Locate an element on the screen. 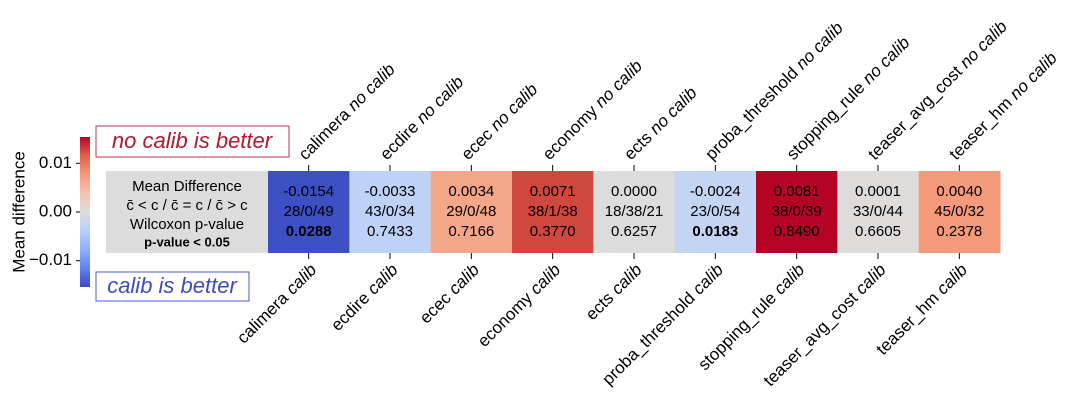  colorbar is located at coordinates (85, 212).